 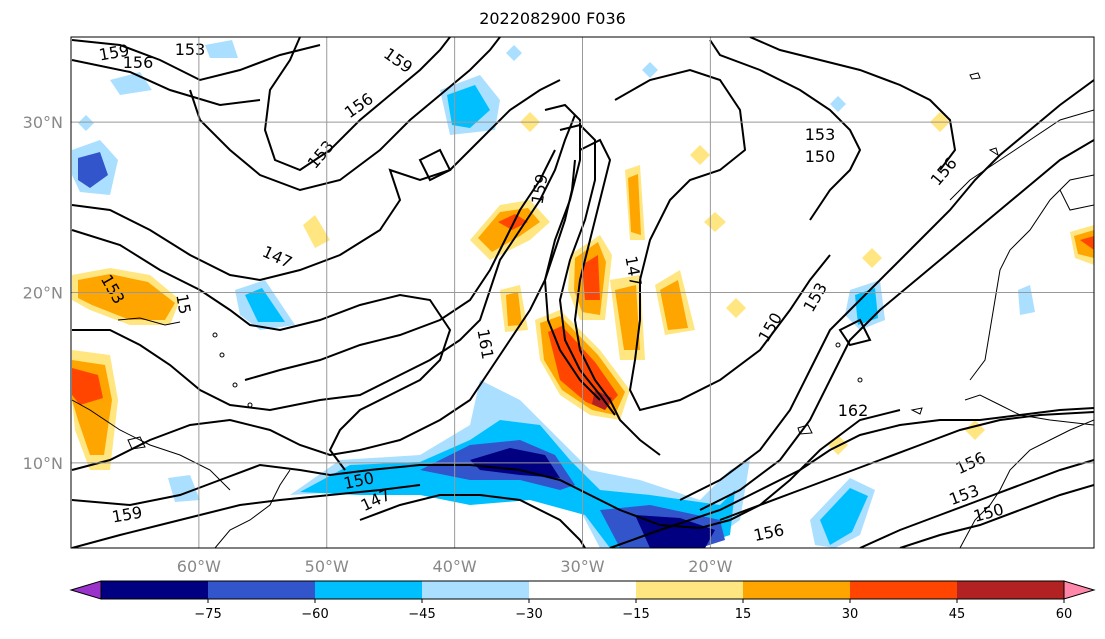 I want to click on contour-label: 162, so click(x=853, y=410).